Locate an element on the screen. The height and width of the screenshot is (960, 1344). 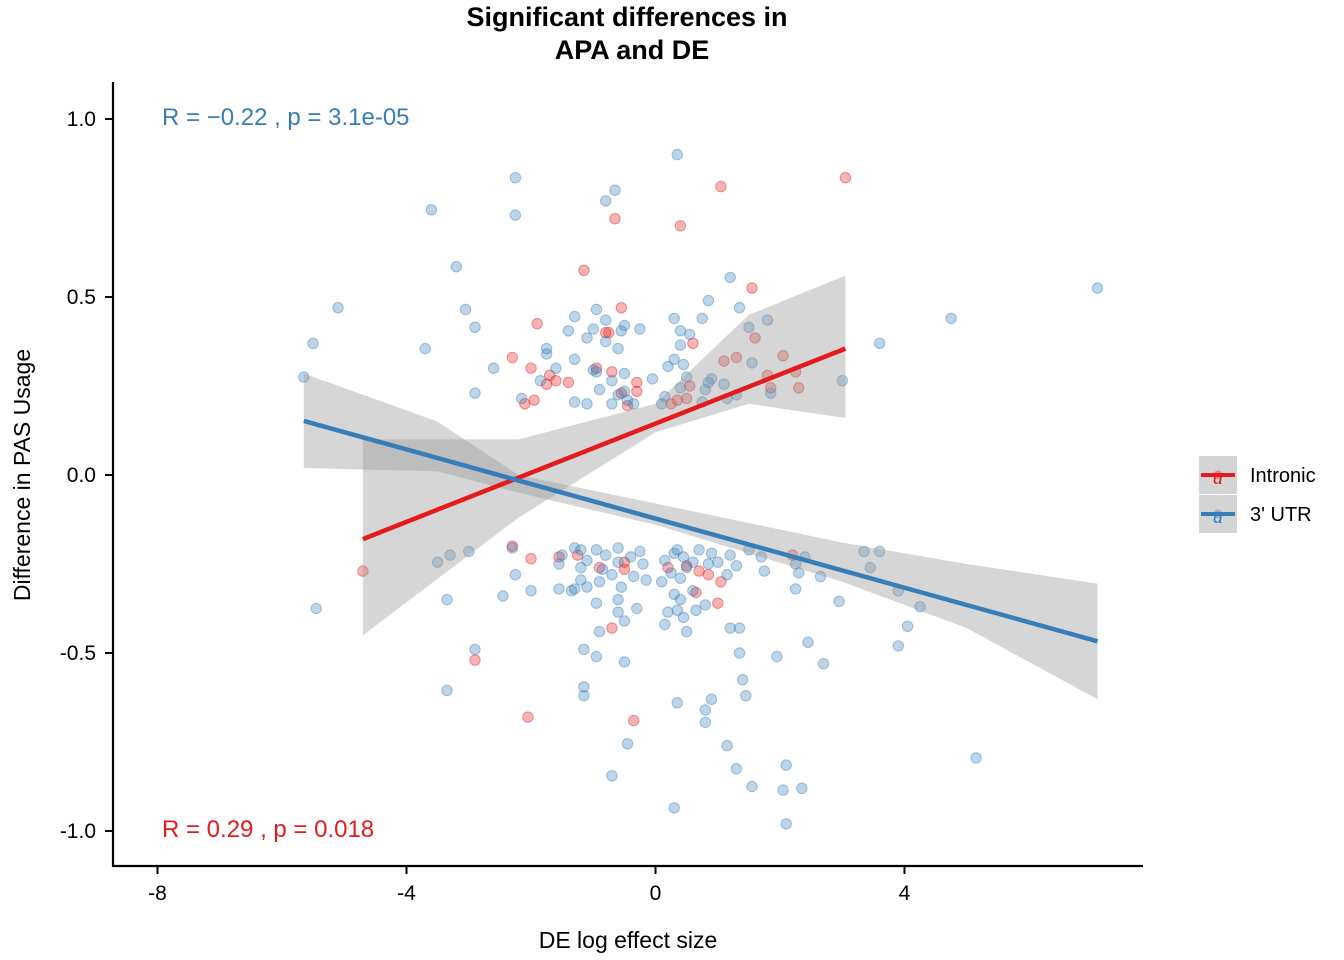
legend-key-intronic-point is located at coordinates (1218, 475).